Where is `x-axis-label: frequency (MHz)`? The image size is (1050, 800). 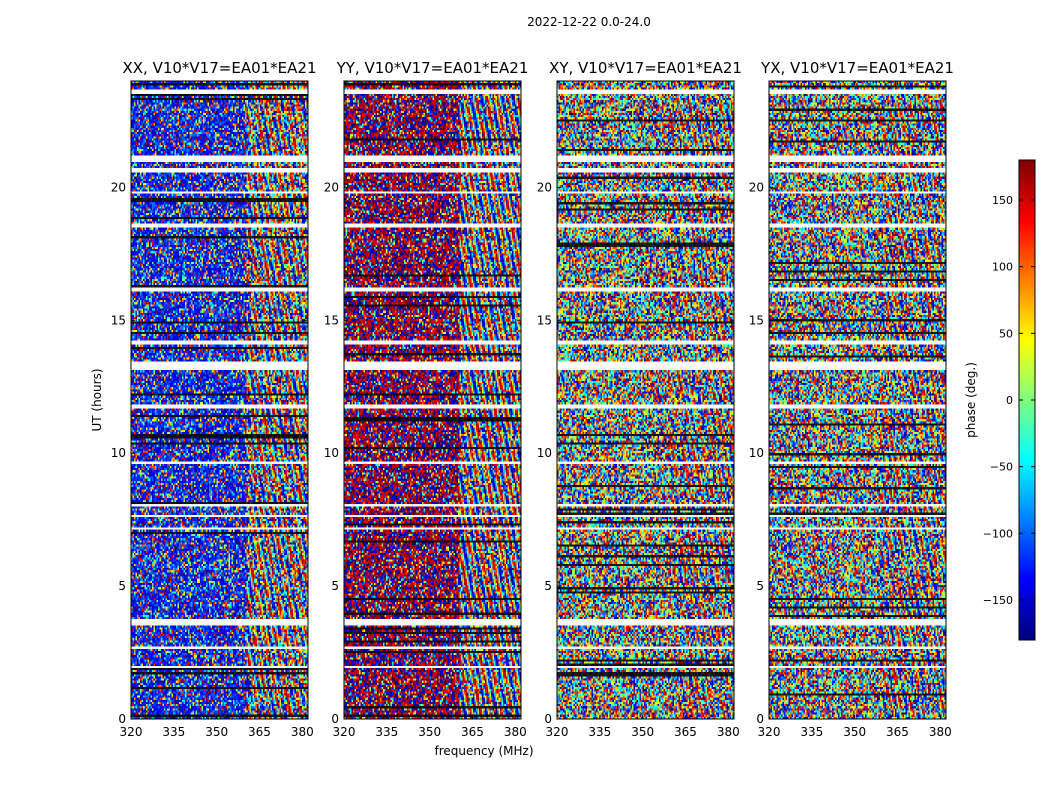
x-axis-label: frequency (MHz) is located at coordinates (483, 751).